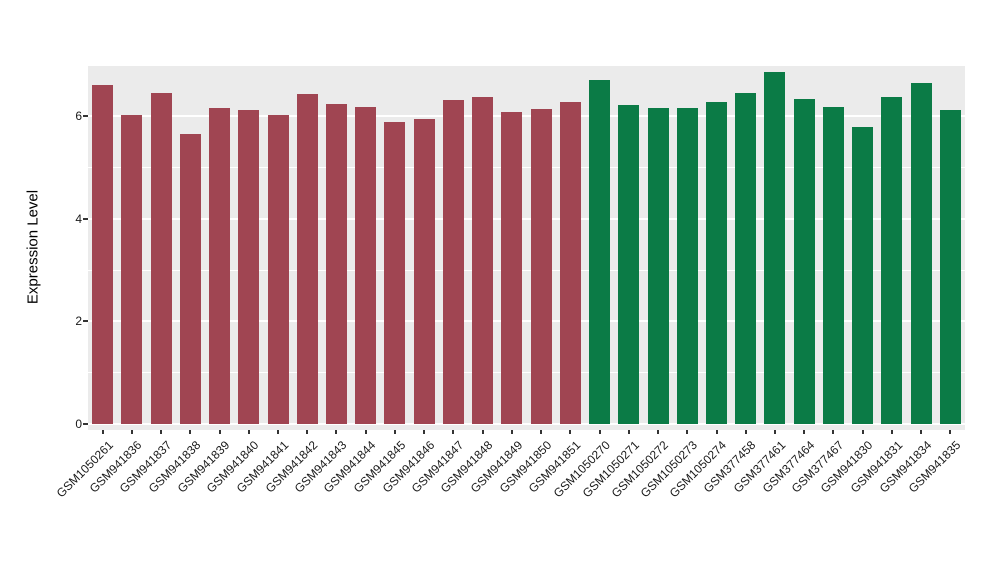 This screenshot has width=1000, height=580. I want to click on bar-GSM377467, so click(833, 265).